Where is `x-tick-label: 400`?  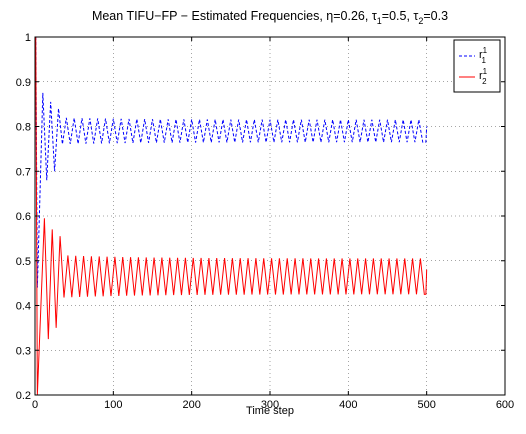
x-tick-label: 400 is located at coordinates (348, 405).